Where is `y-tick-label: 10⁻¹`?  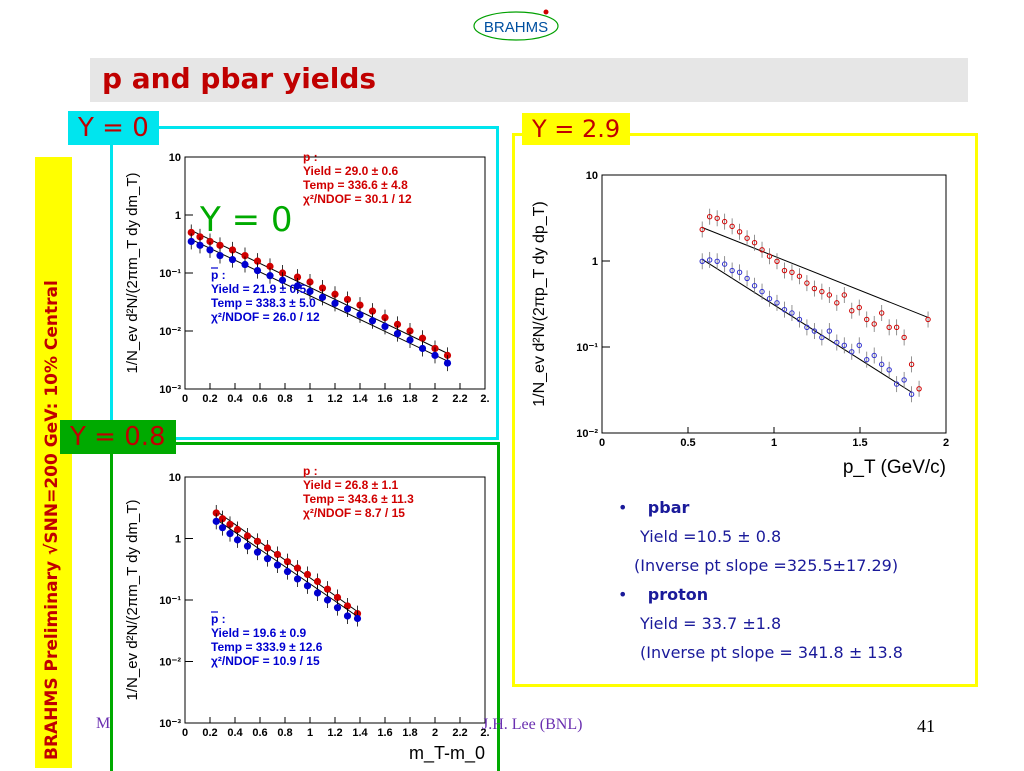
y-tick-label: 10⁻¹ is located at coordinates (170, 274).